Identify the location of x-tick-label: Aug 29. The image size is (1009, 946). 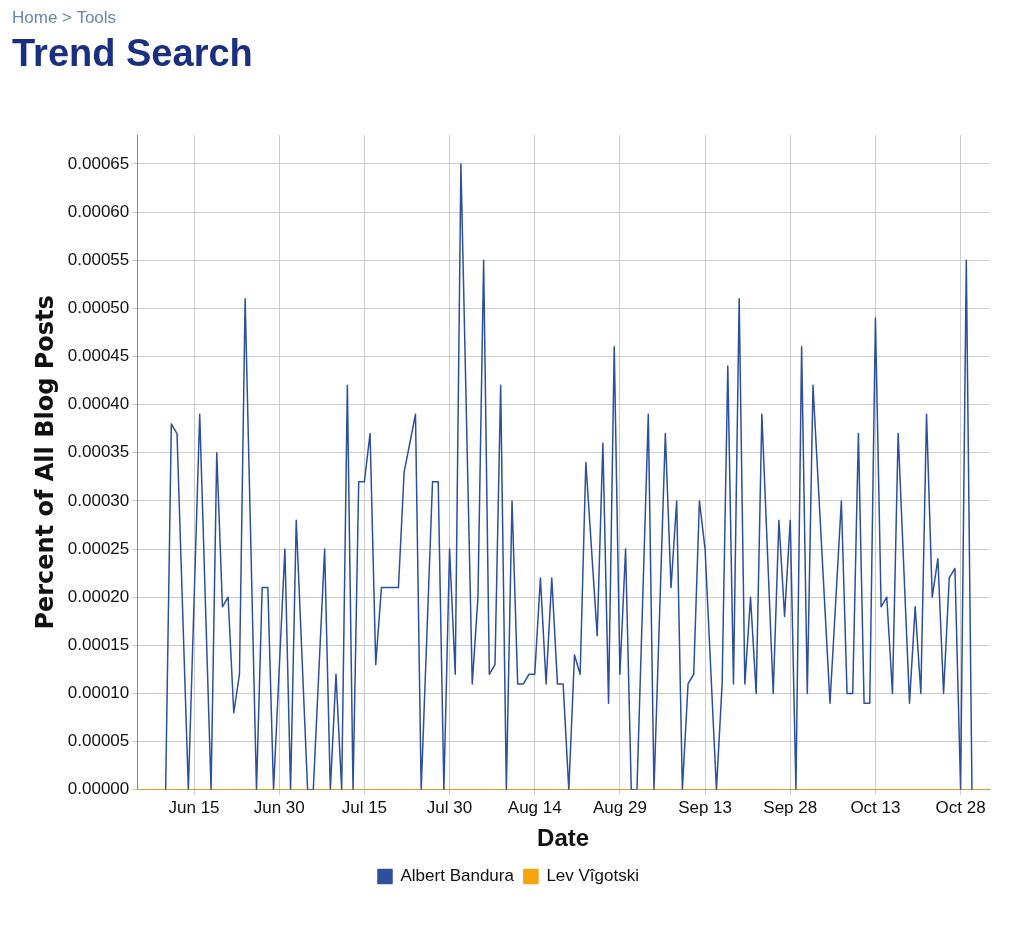
(619, 807).